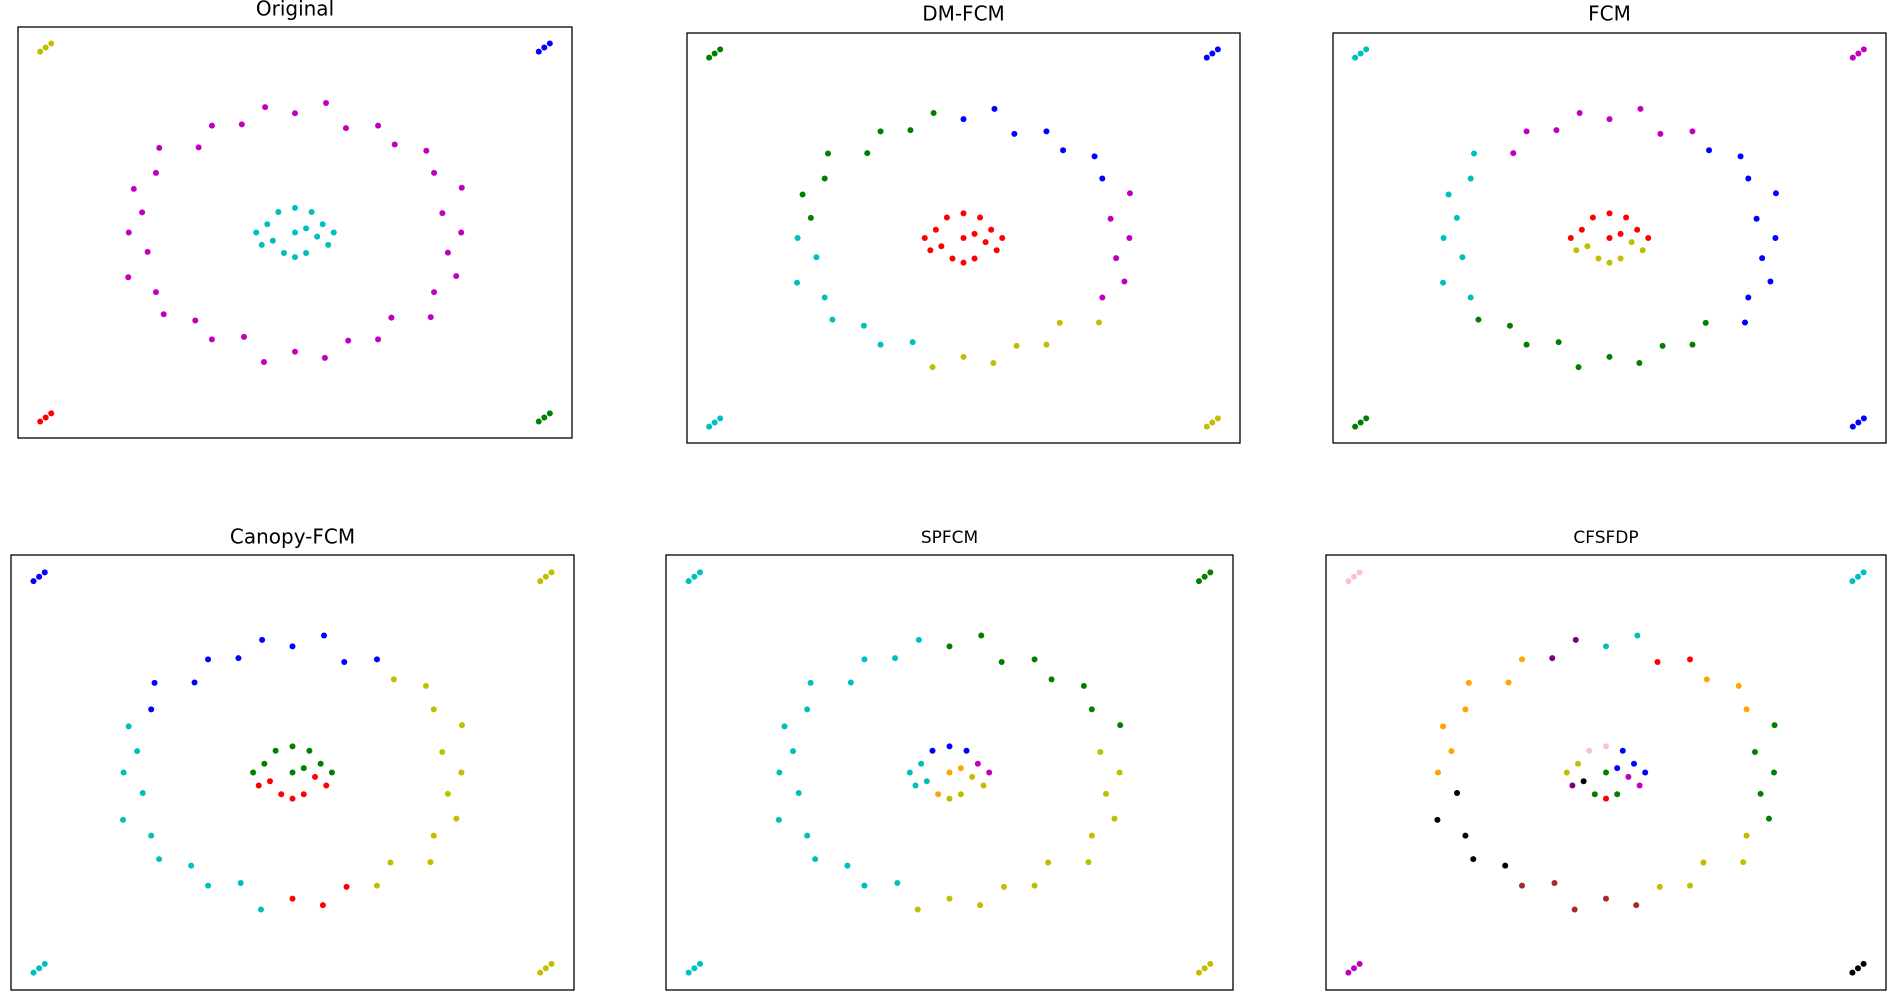  I want to click on chart-title: DM-FCM, so click(963, 14).